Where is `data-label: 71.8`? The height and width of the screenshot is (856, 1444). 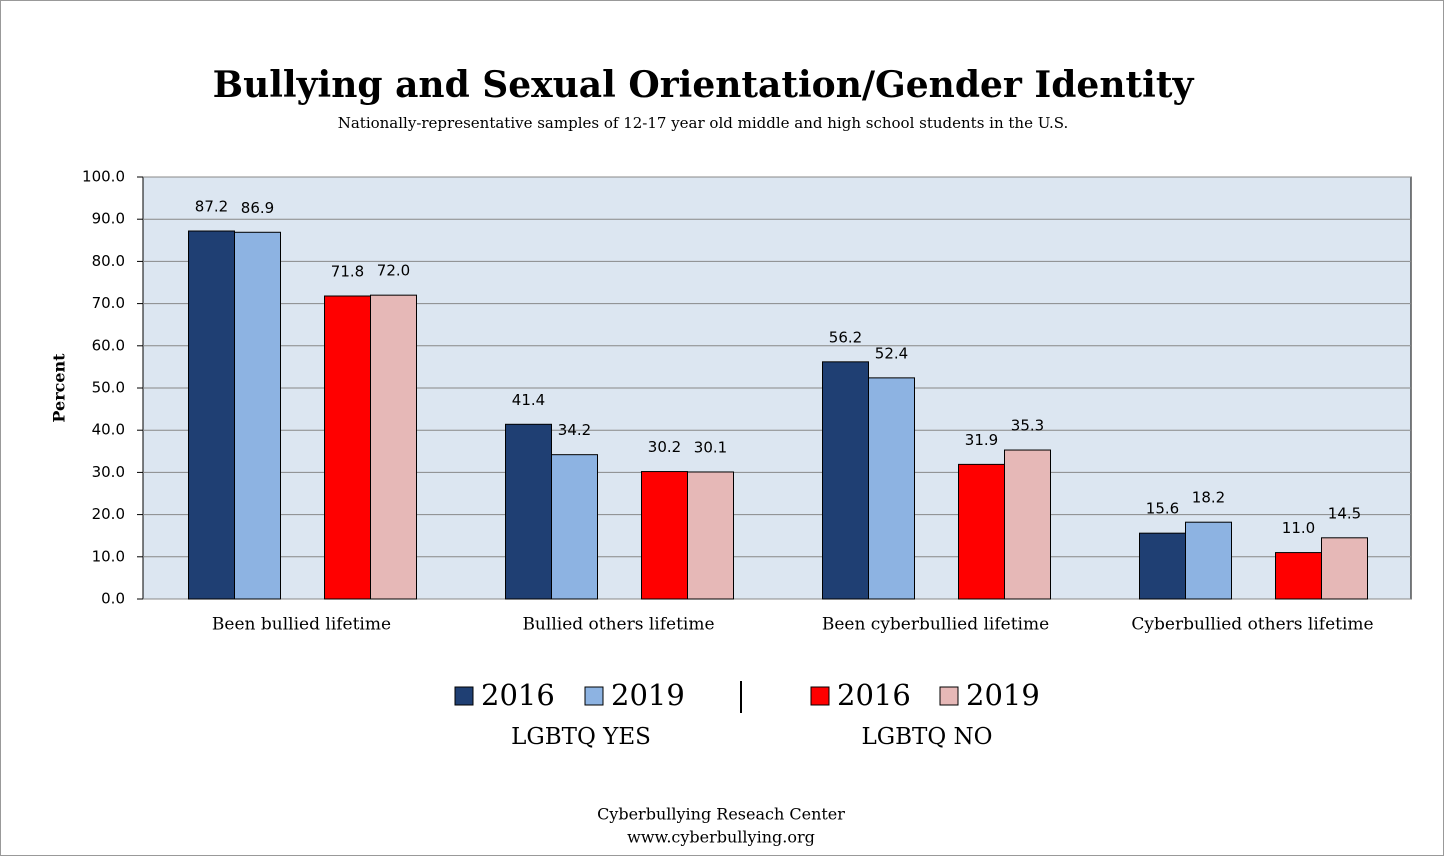
data-label: 71.8 is located at coordinates (347, 272).